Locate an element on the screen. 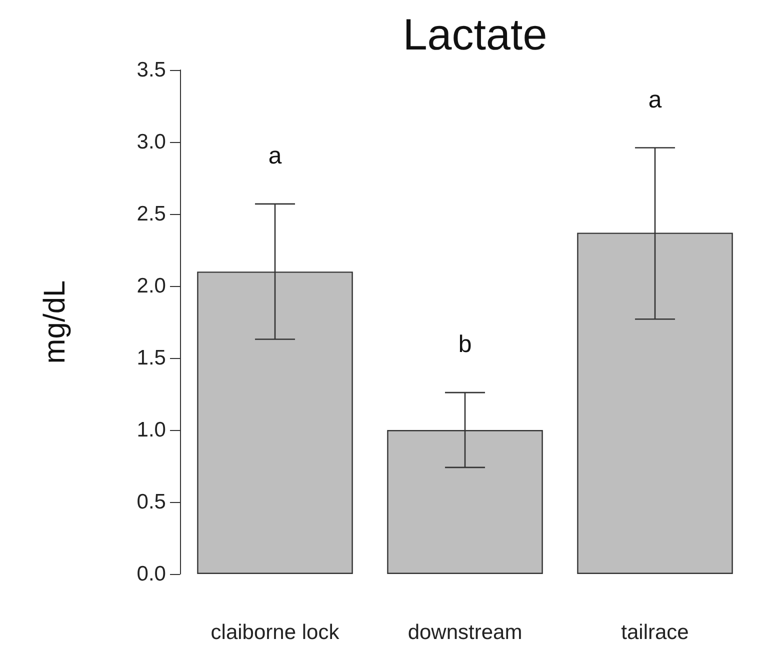  y-axis-title: mg/dL is located at coordinates (55, 322).